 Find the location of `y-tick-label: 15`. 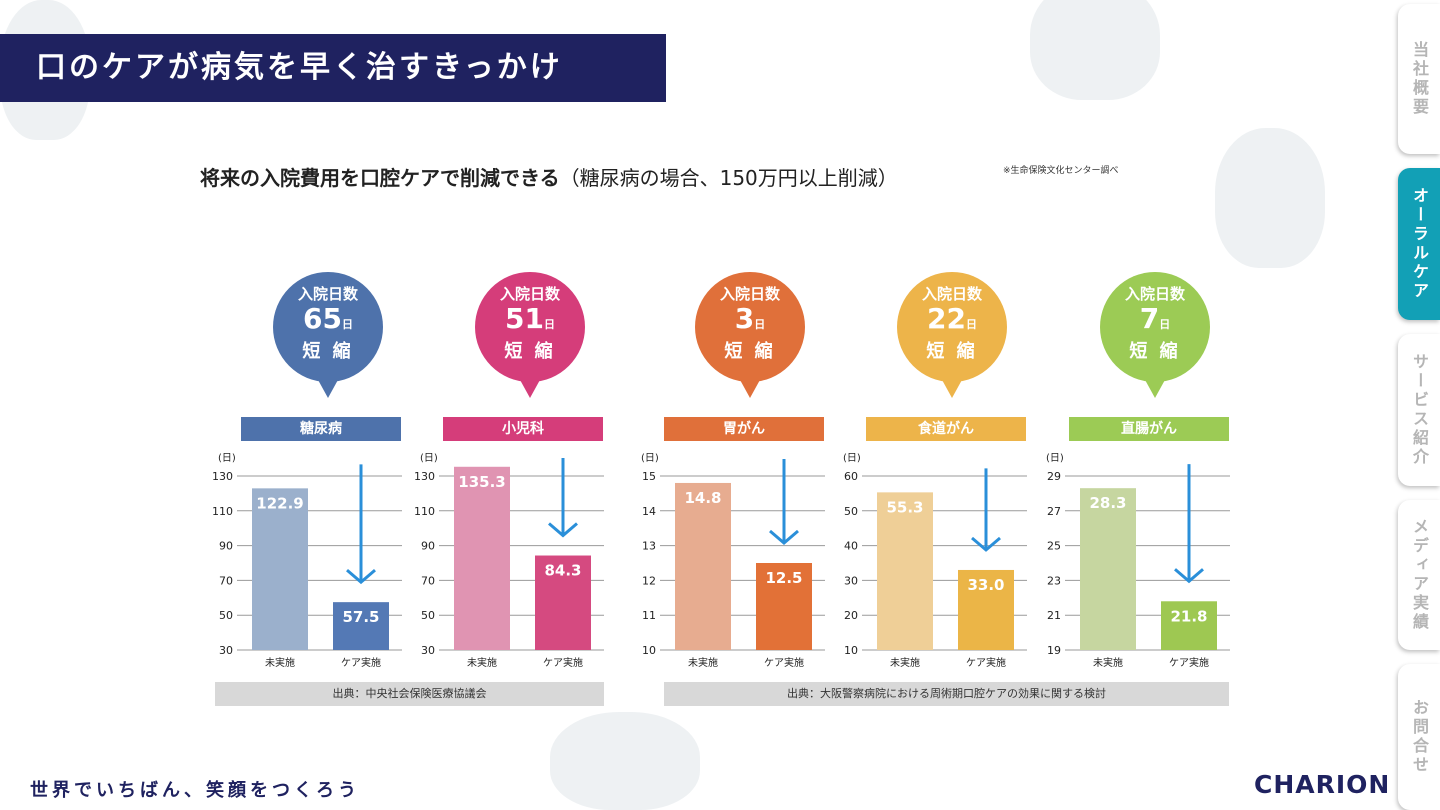

y-tick-label: 15 is located at coordinates (649, 476).